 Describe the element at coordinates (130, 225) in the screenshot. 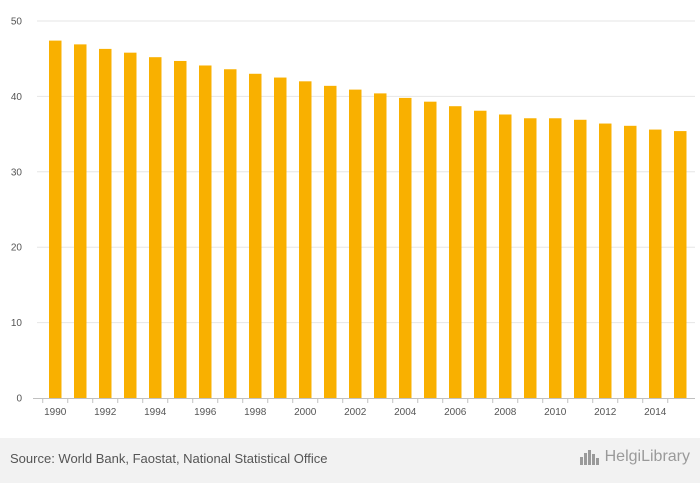

I see `bar-1993` at that location.